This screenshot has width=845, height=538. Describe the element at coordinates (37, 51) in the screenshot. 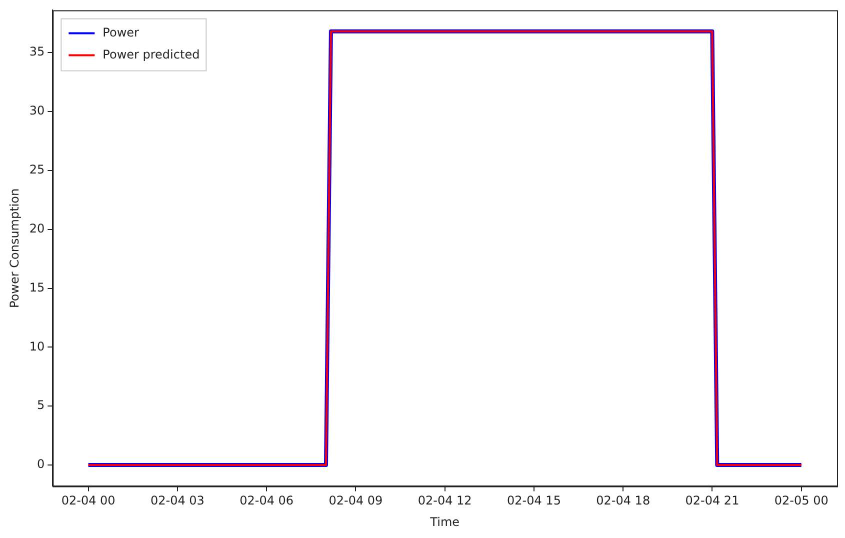

I see `y-tick-label: 35` at that location.